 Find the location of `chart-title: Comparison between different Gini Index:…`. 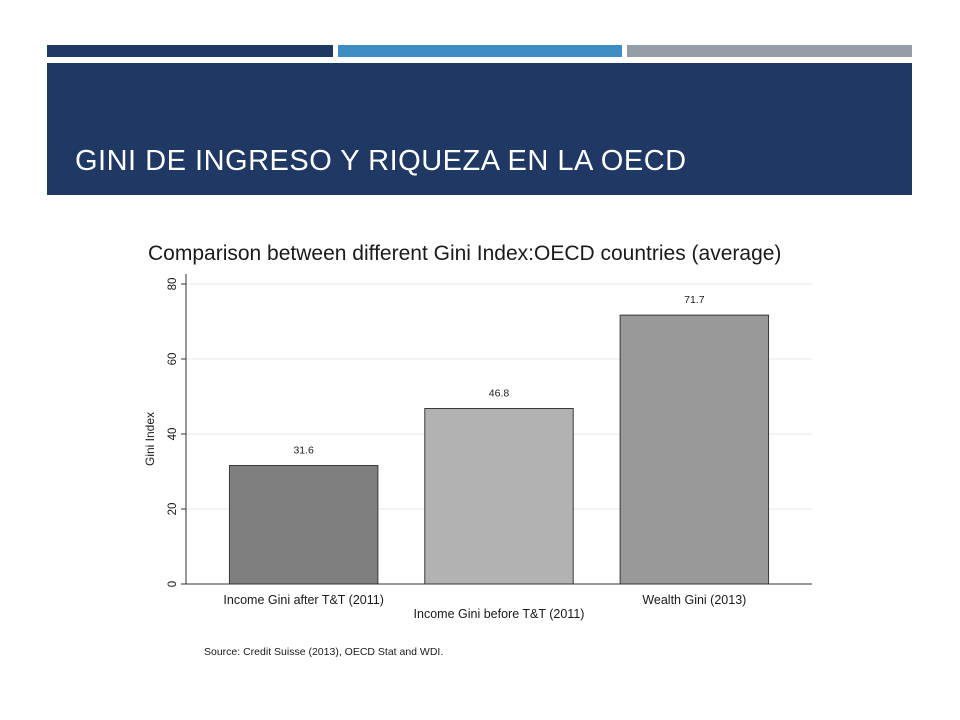

chart-title: Comparison between different Gini Index:… is located at coordinates (464, 253).